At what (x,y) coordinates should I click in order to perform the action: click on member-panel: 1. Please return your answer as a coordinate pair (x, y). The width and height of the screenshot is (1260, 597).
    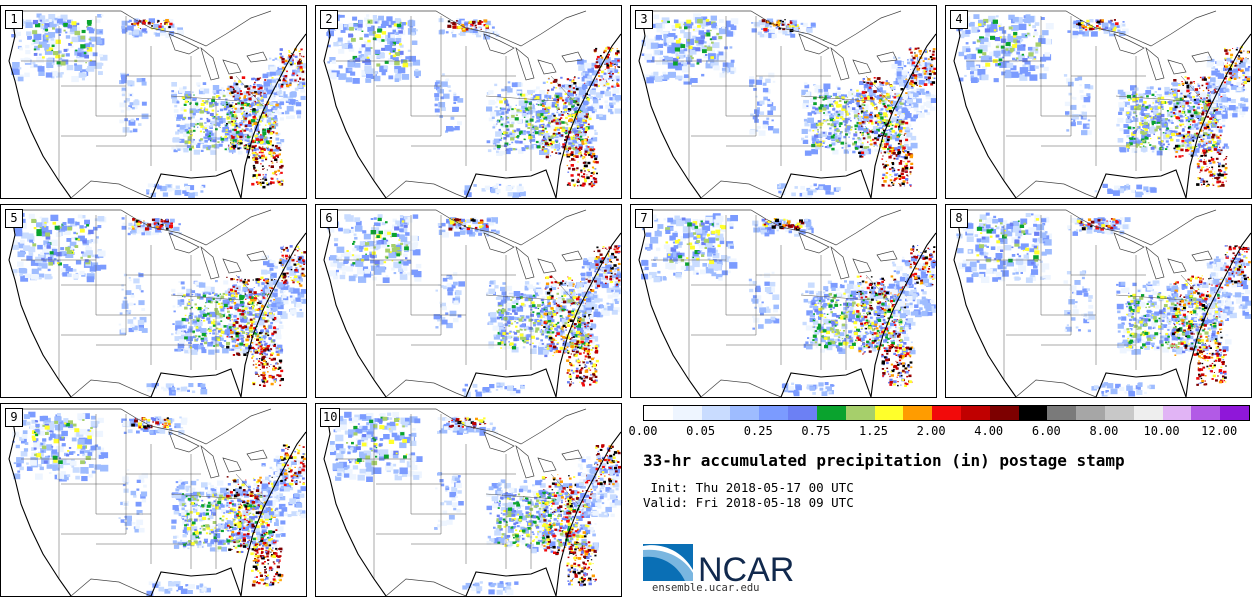
    Looking at the image, I should click on (153, 102).